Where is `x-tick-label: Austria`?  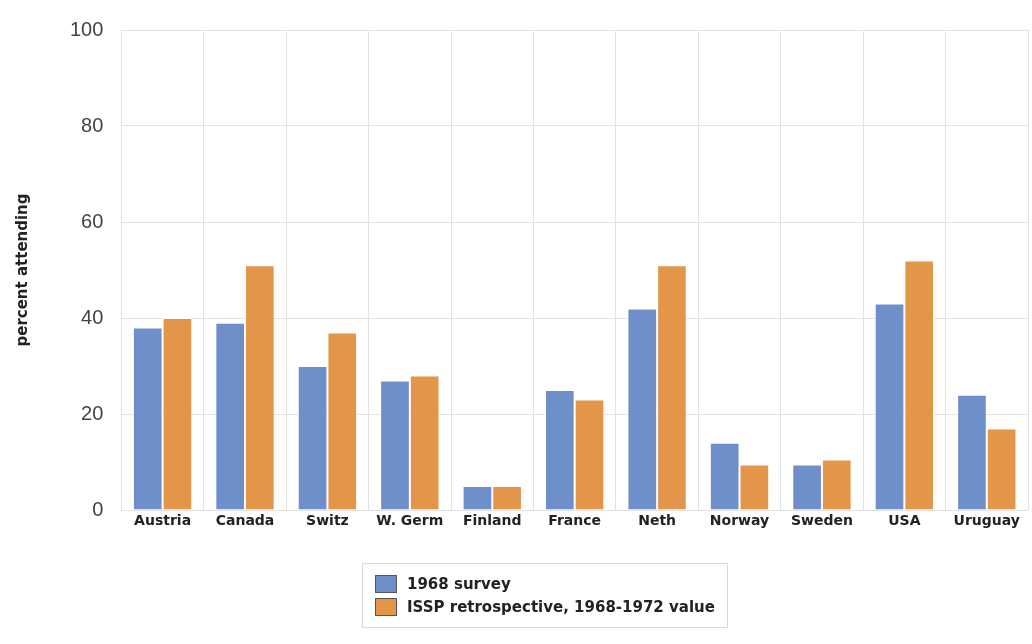 x-tick-label: Austria is located at coordinates (163, 520).